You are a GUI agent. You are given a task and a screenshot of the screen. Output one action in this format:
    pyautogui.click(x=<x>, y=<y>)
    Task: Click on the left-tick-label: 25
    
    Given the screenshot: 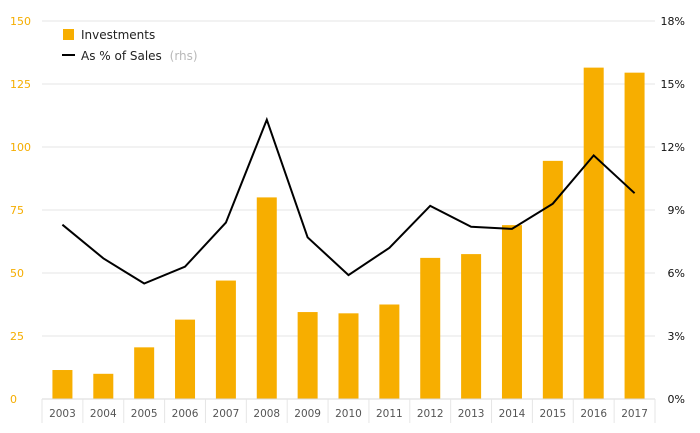 What is the action you would take?
    pyautogui.click(x=17, y=336)
    